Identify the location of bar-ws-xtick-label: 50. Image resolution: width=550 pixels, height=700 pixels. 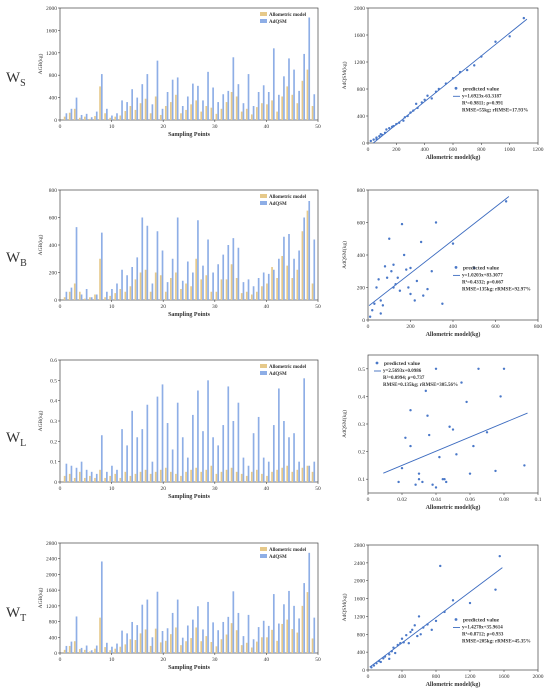
(318, 127).